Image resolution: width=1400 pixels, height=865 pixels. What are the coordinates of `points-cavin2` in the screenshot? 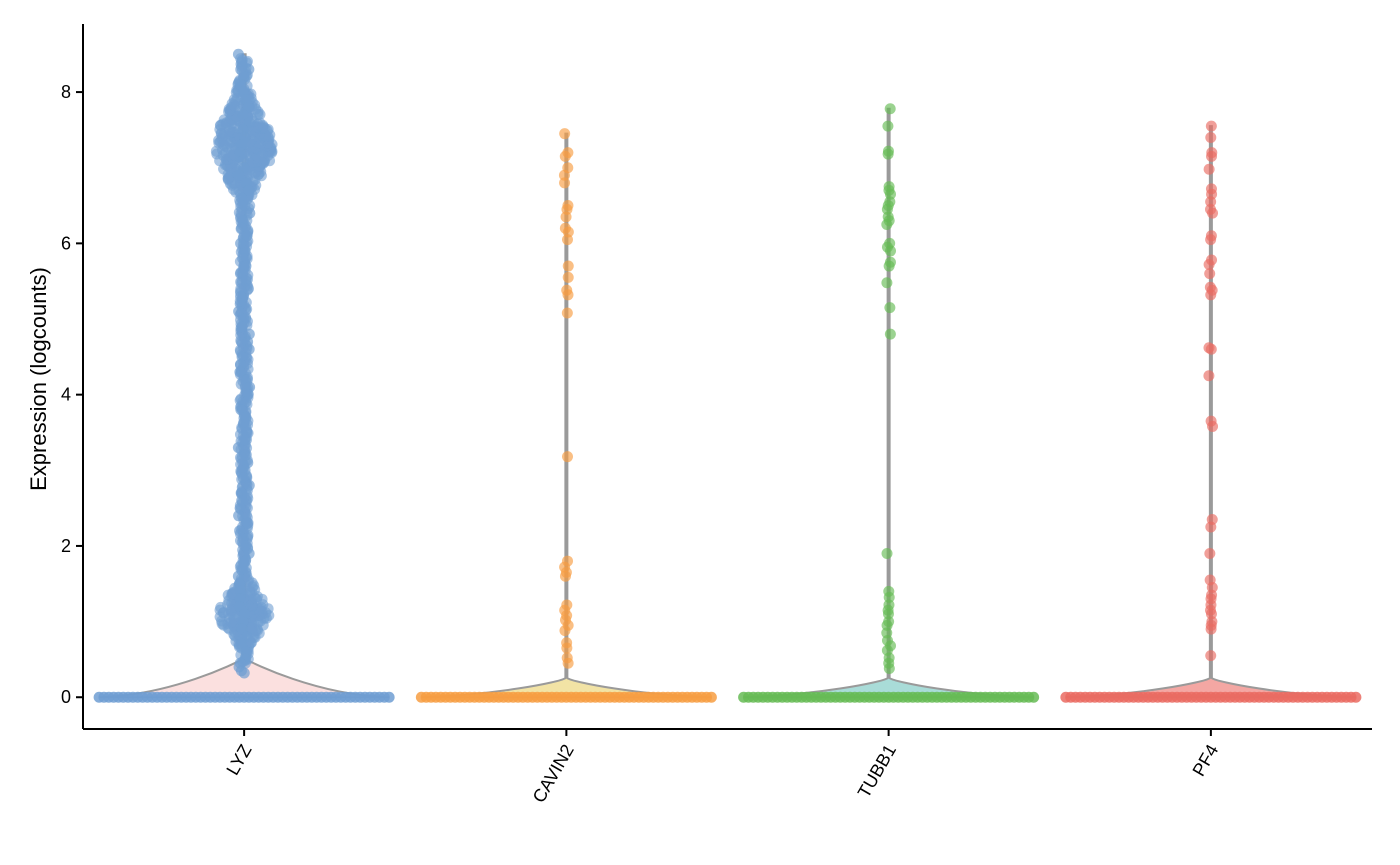 It's located at (566, 398).